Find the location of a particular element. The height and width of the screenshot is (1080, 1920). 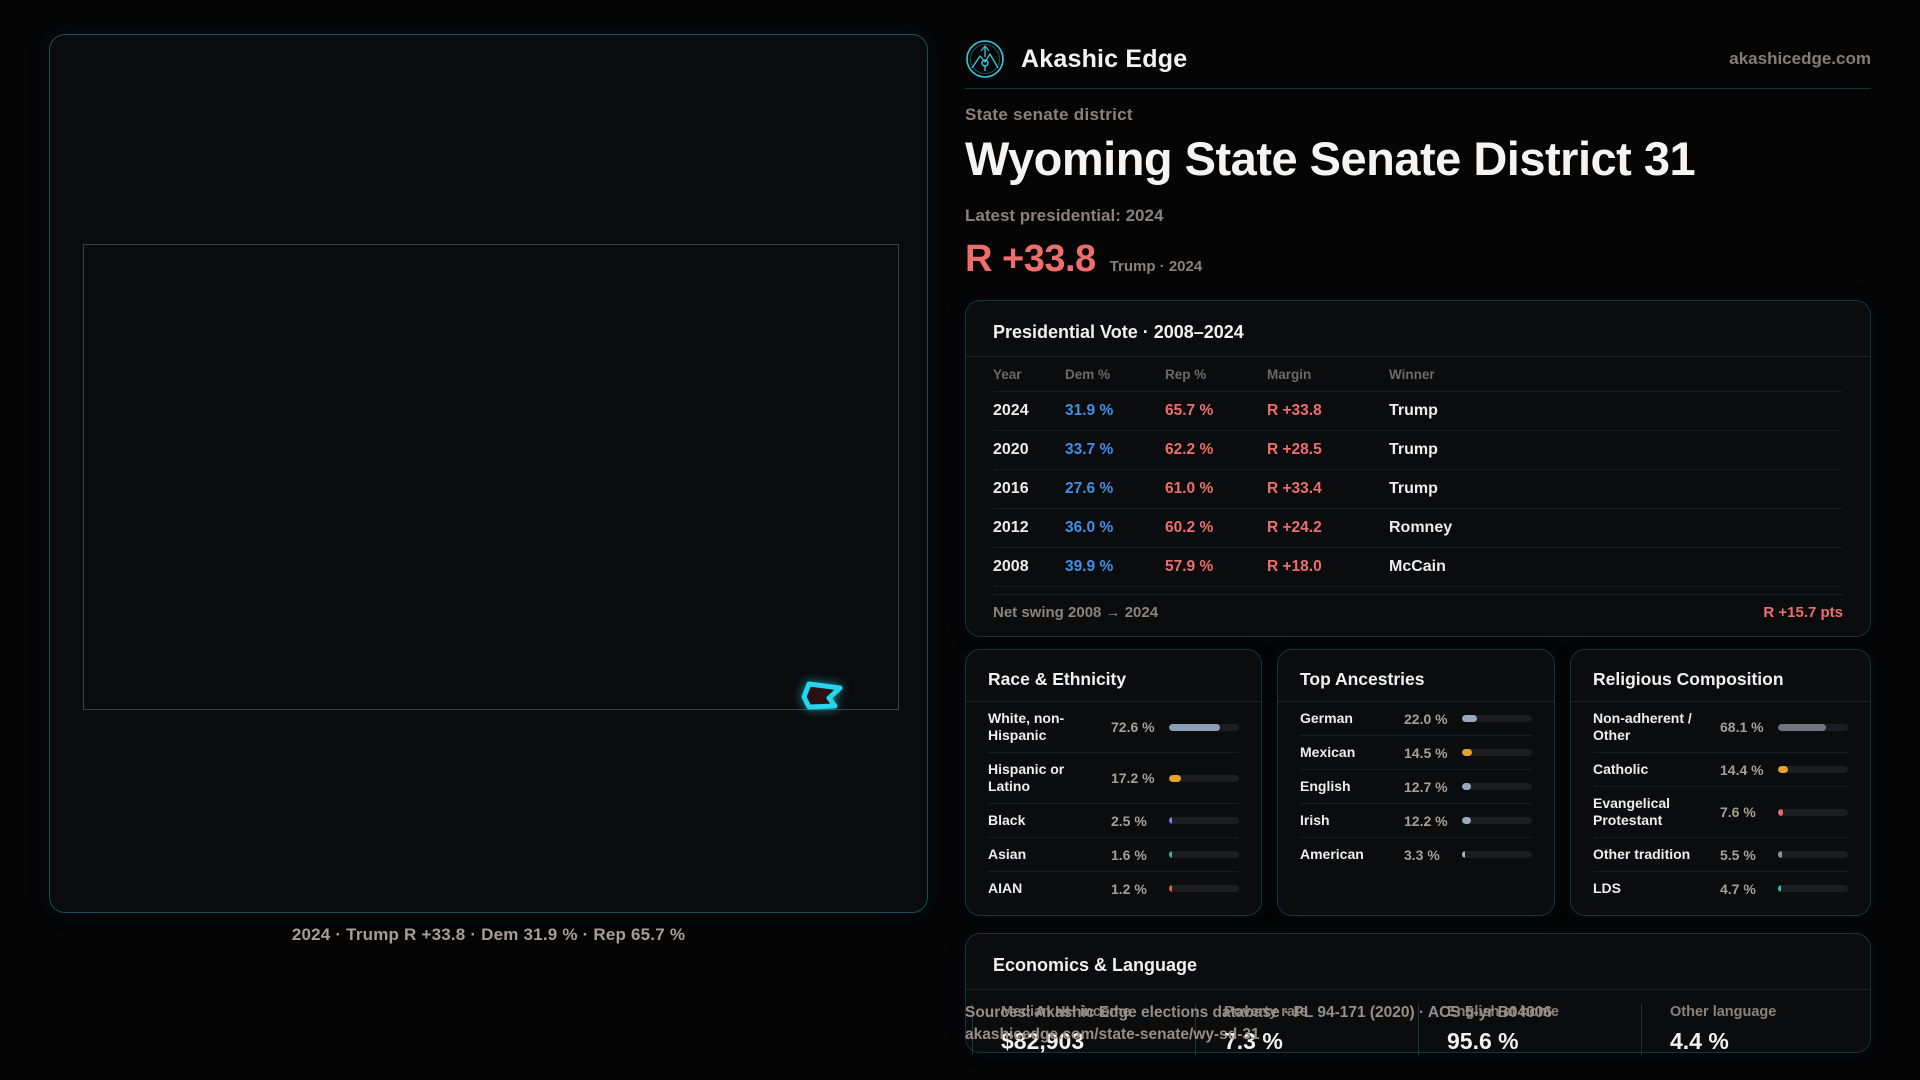

demographic-value: 22.0 % is located at coordinates (1426, 718).